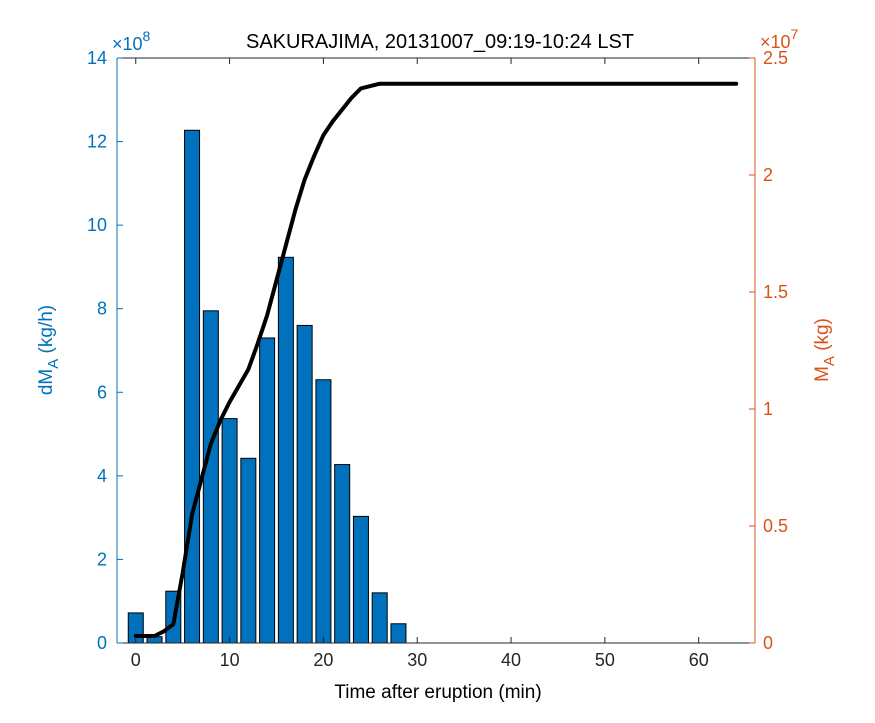 This screenshot has width=875, height=723. Describe the element at coordinates (822, 337) in the screenshot. I see `right-label-unit: (kg)` at that location.